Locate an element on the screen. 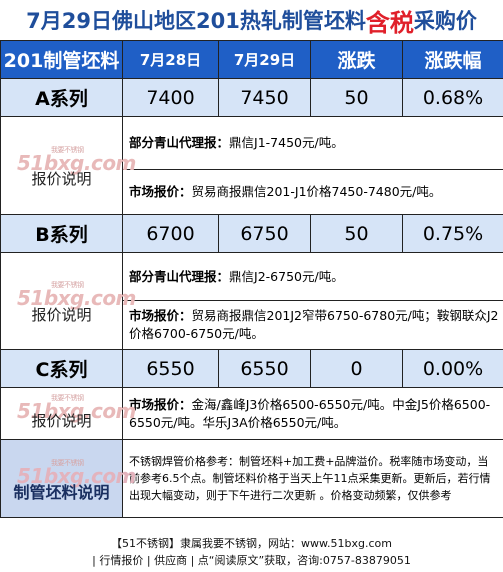 This screenshot has width=503, height=572. title-highlight: 含税 is located at coordinates (389, 22).